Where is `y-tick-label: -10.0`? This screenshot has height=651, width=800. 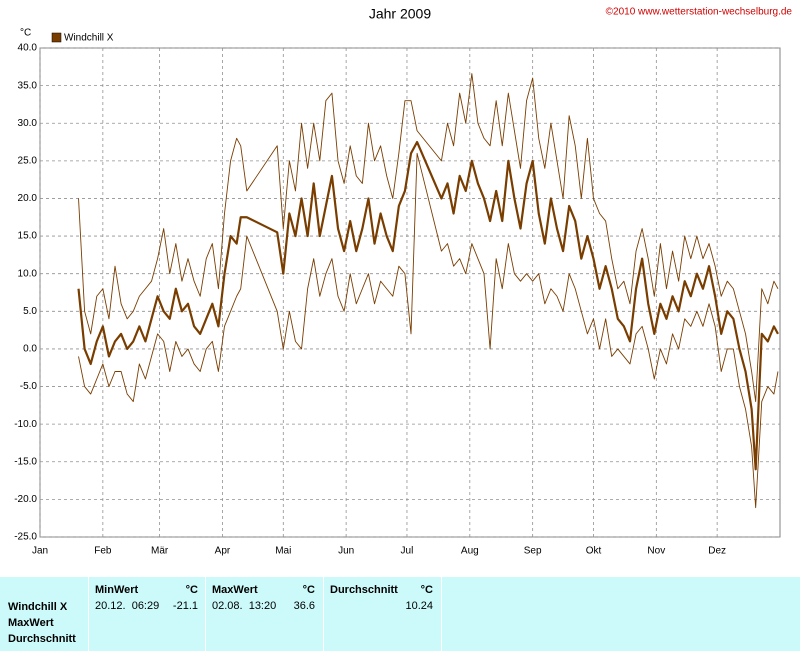 y-tick-label: -10.0 is located at coordinates (25, 424).